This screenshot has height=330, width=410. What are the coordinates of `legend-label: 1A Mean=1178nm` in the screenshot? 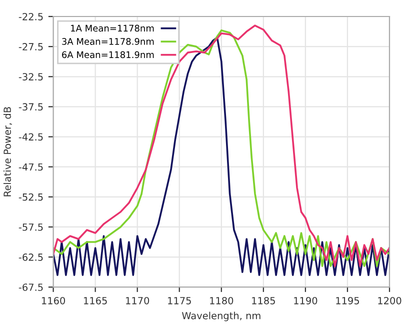 It's located at (112, 28).